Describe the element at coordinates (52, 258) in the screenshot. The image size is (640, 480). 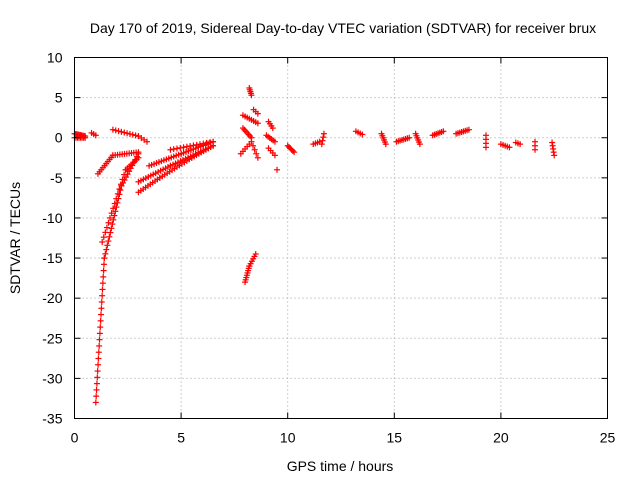
I see `y-tick-label: -15` at that location.